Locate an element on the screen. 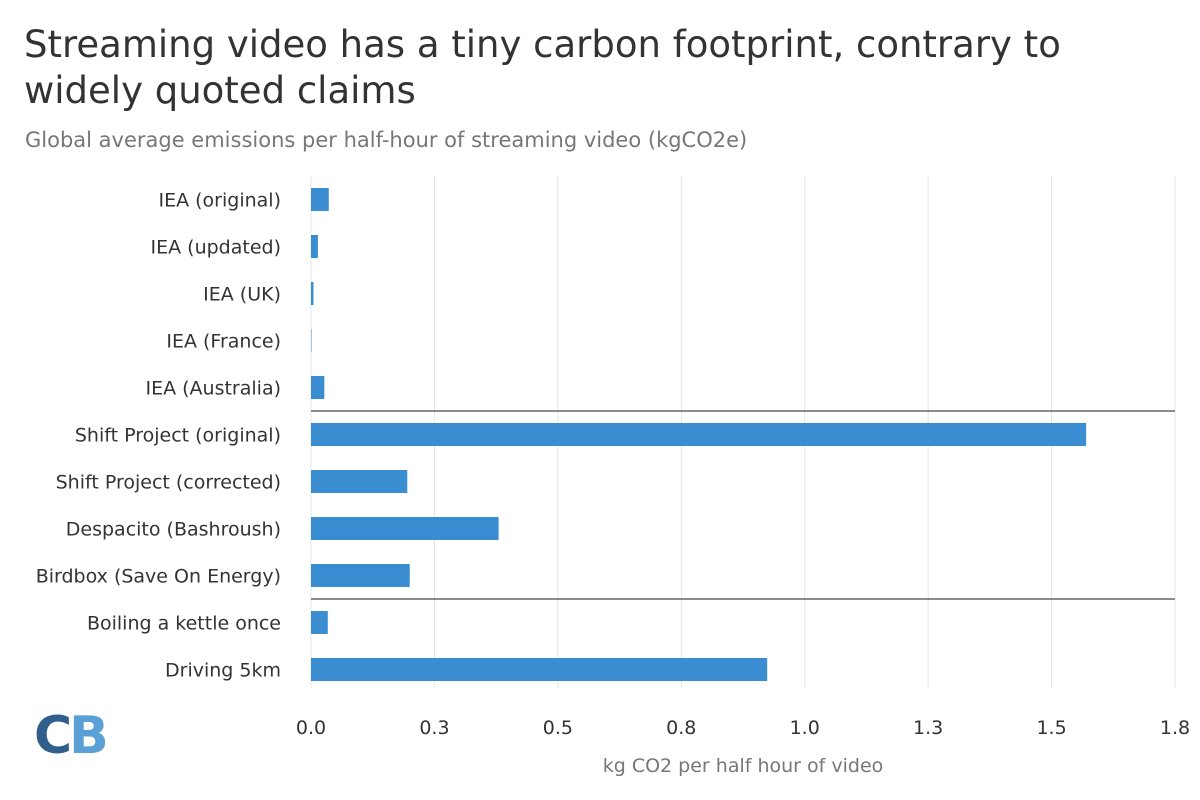 This screenshot has width=1200, height=800. category-label: Driving 5km is located at coordinates (223, 671).